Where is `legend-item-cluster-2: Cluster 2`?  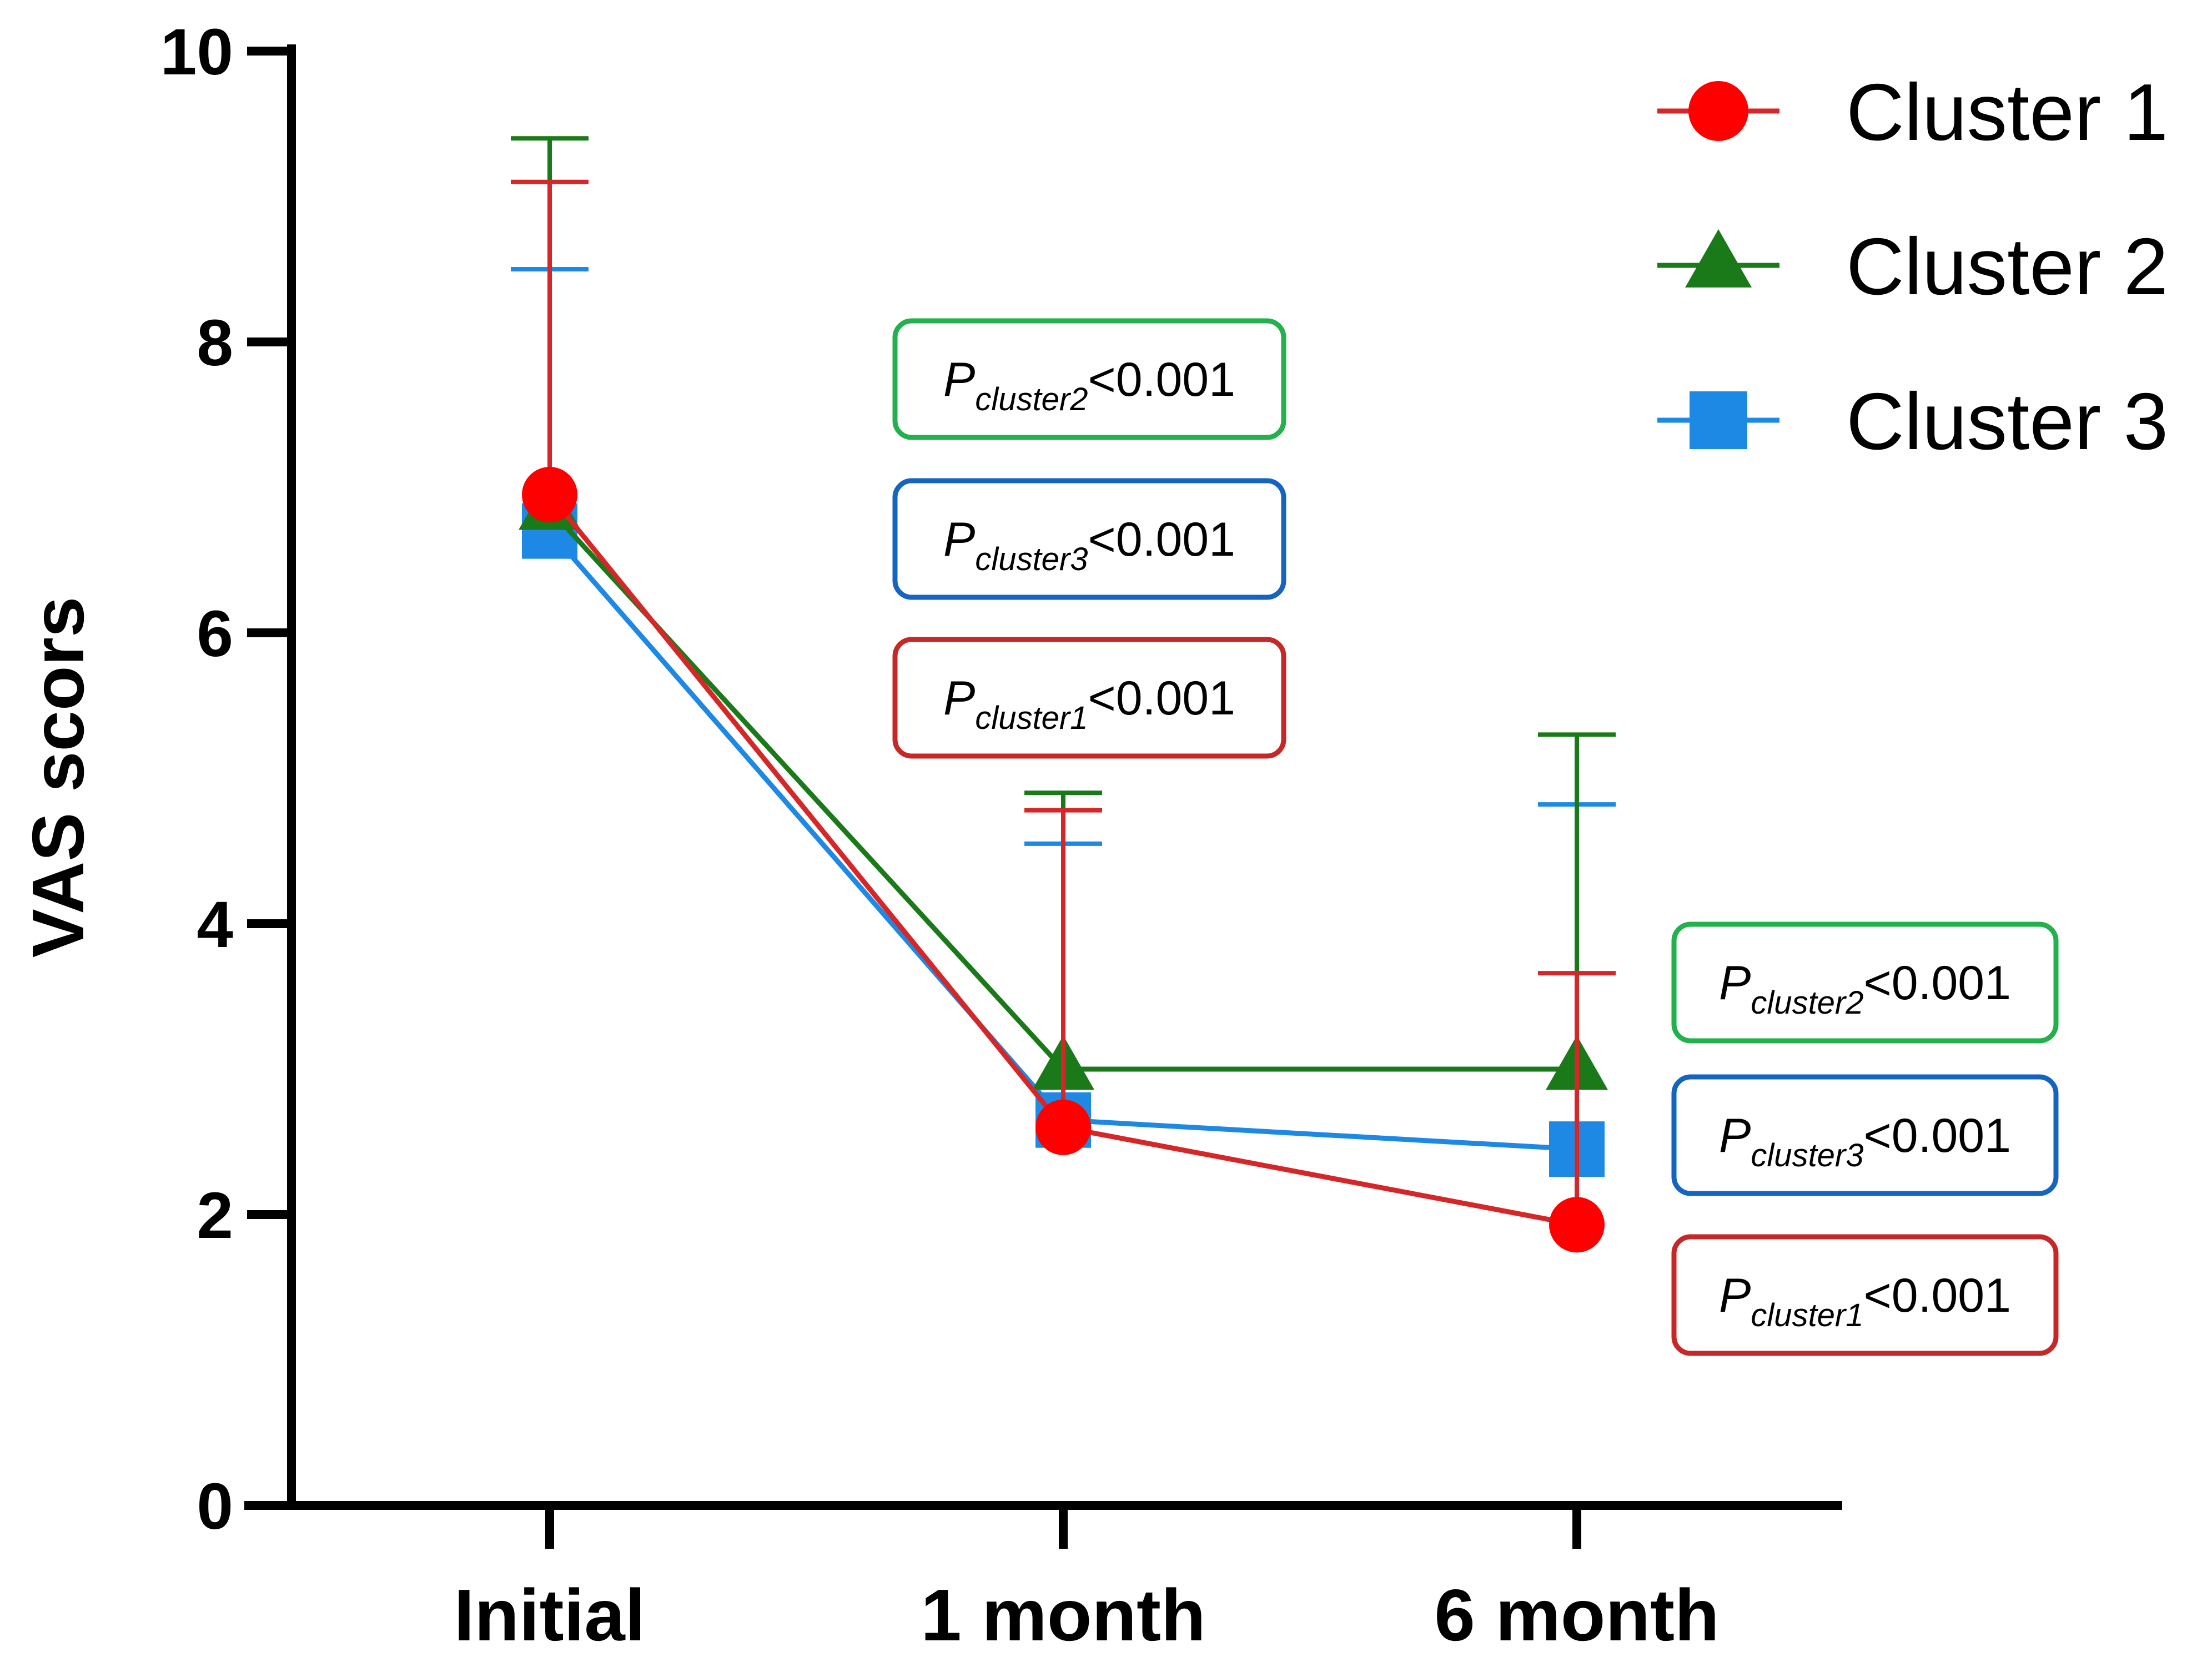
legend-item-cluster-2: Cluster 2 is located at coordinates (1912, 266).